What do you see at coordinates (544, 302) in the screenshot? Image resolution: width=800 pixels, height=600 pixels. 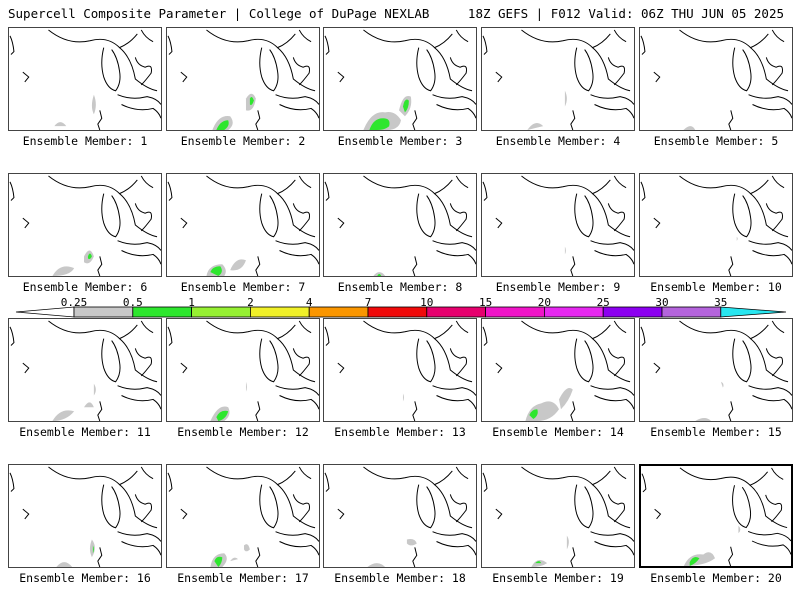 I see `legend-tick-label: 20` at bounding box center [544, 302].